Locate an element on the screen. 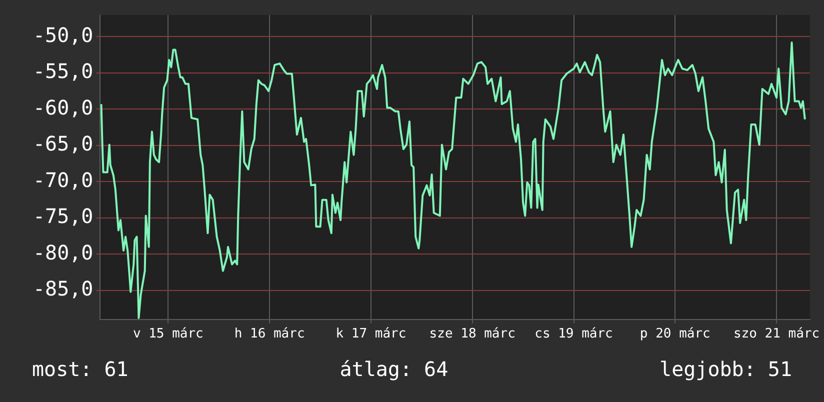  x-tick-label: cs 19 márc is located at coordinates (573, 334).